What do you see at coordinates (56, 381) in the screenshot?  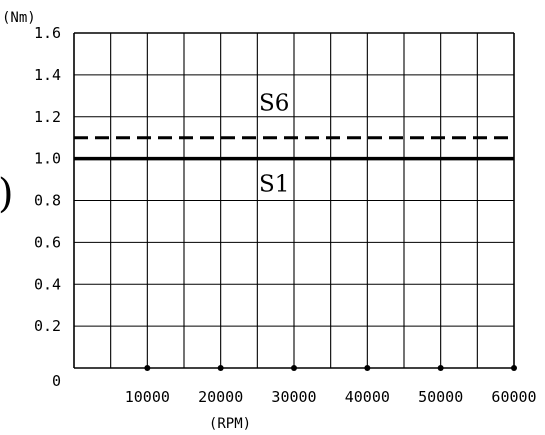 I see `y-tick-label: 0` at bounding box center [56, 381].